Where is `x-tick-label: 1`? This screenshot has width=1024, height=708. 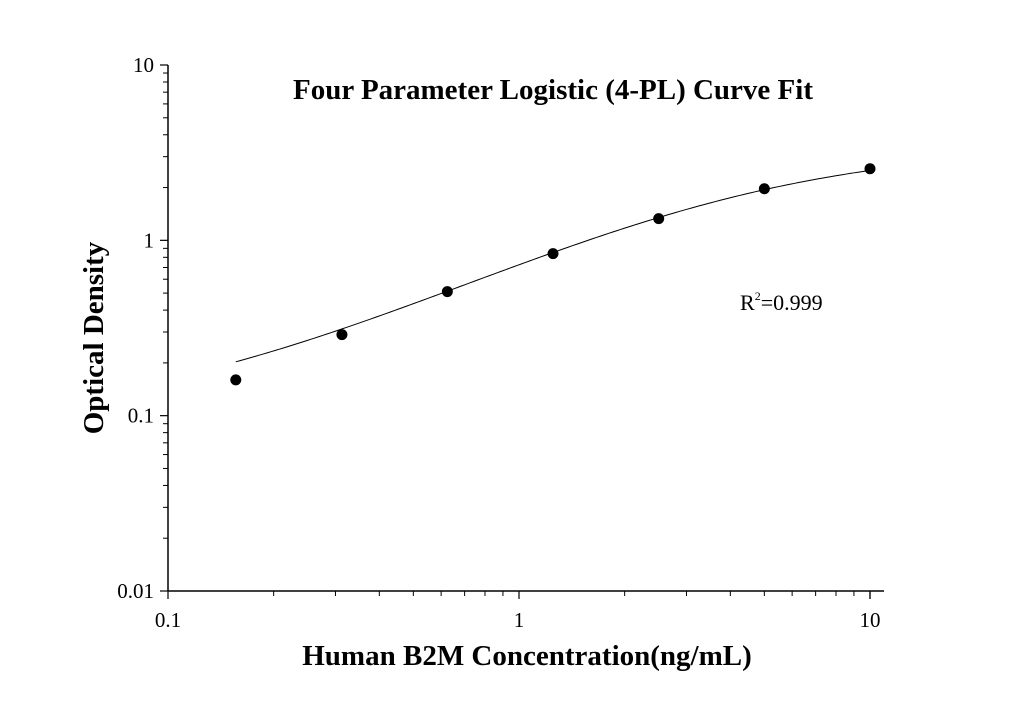 x-tick-label: 1 is located at coordinates (519, 620).